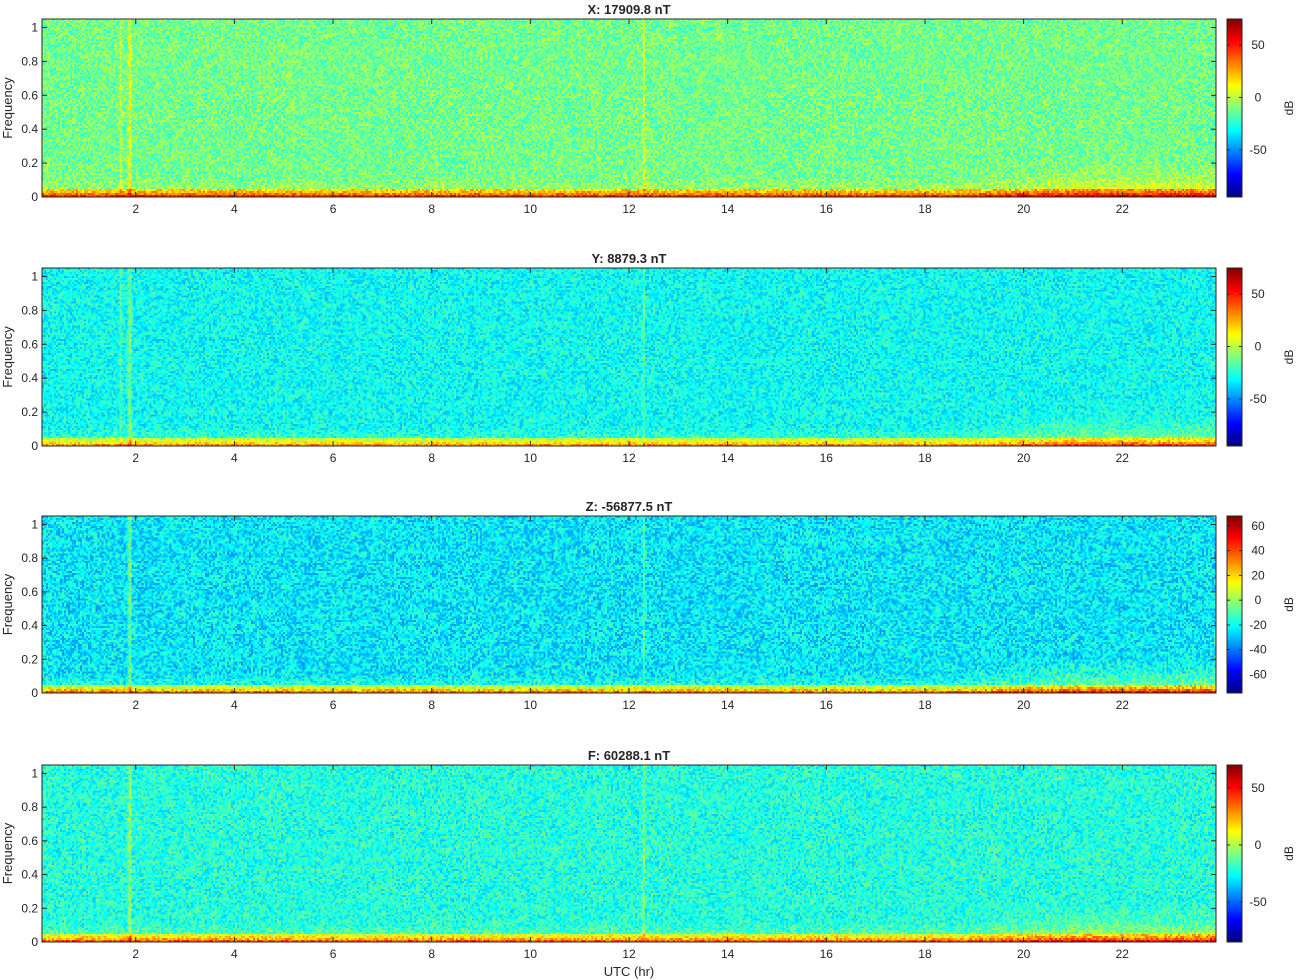 Image resolution: width=1297 pixels, height=980 pixels. What do you see at coordinates (1258, 575) in the screenshot?
I see `colorbar-tick-label: 20` at bounding box center [1258, 575].